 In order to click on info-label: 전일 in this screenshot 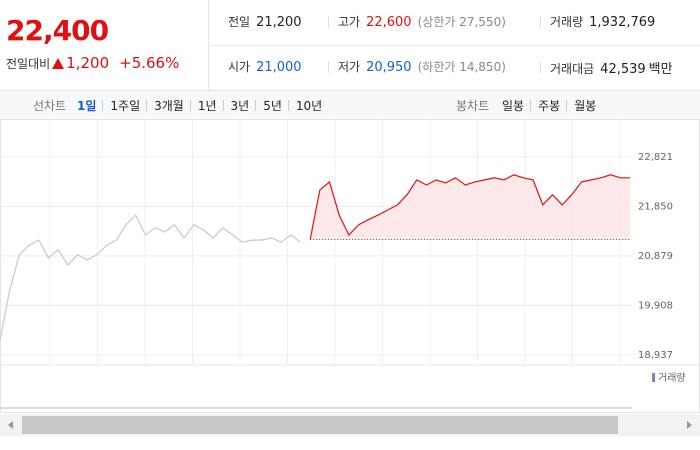, I will do `click(239, 22)`.